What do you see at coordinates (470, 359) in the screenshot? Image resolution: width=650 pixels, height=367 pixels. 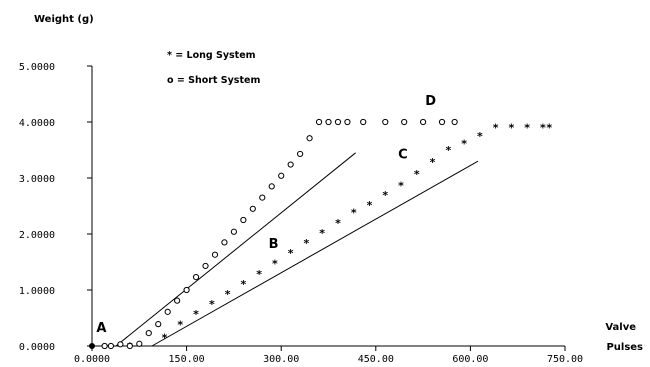 I see `x-tick-label: 600.00` at bounding box center [470, 359].